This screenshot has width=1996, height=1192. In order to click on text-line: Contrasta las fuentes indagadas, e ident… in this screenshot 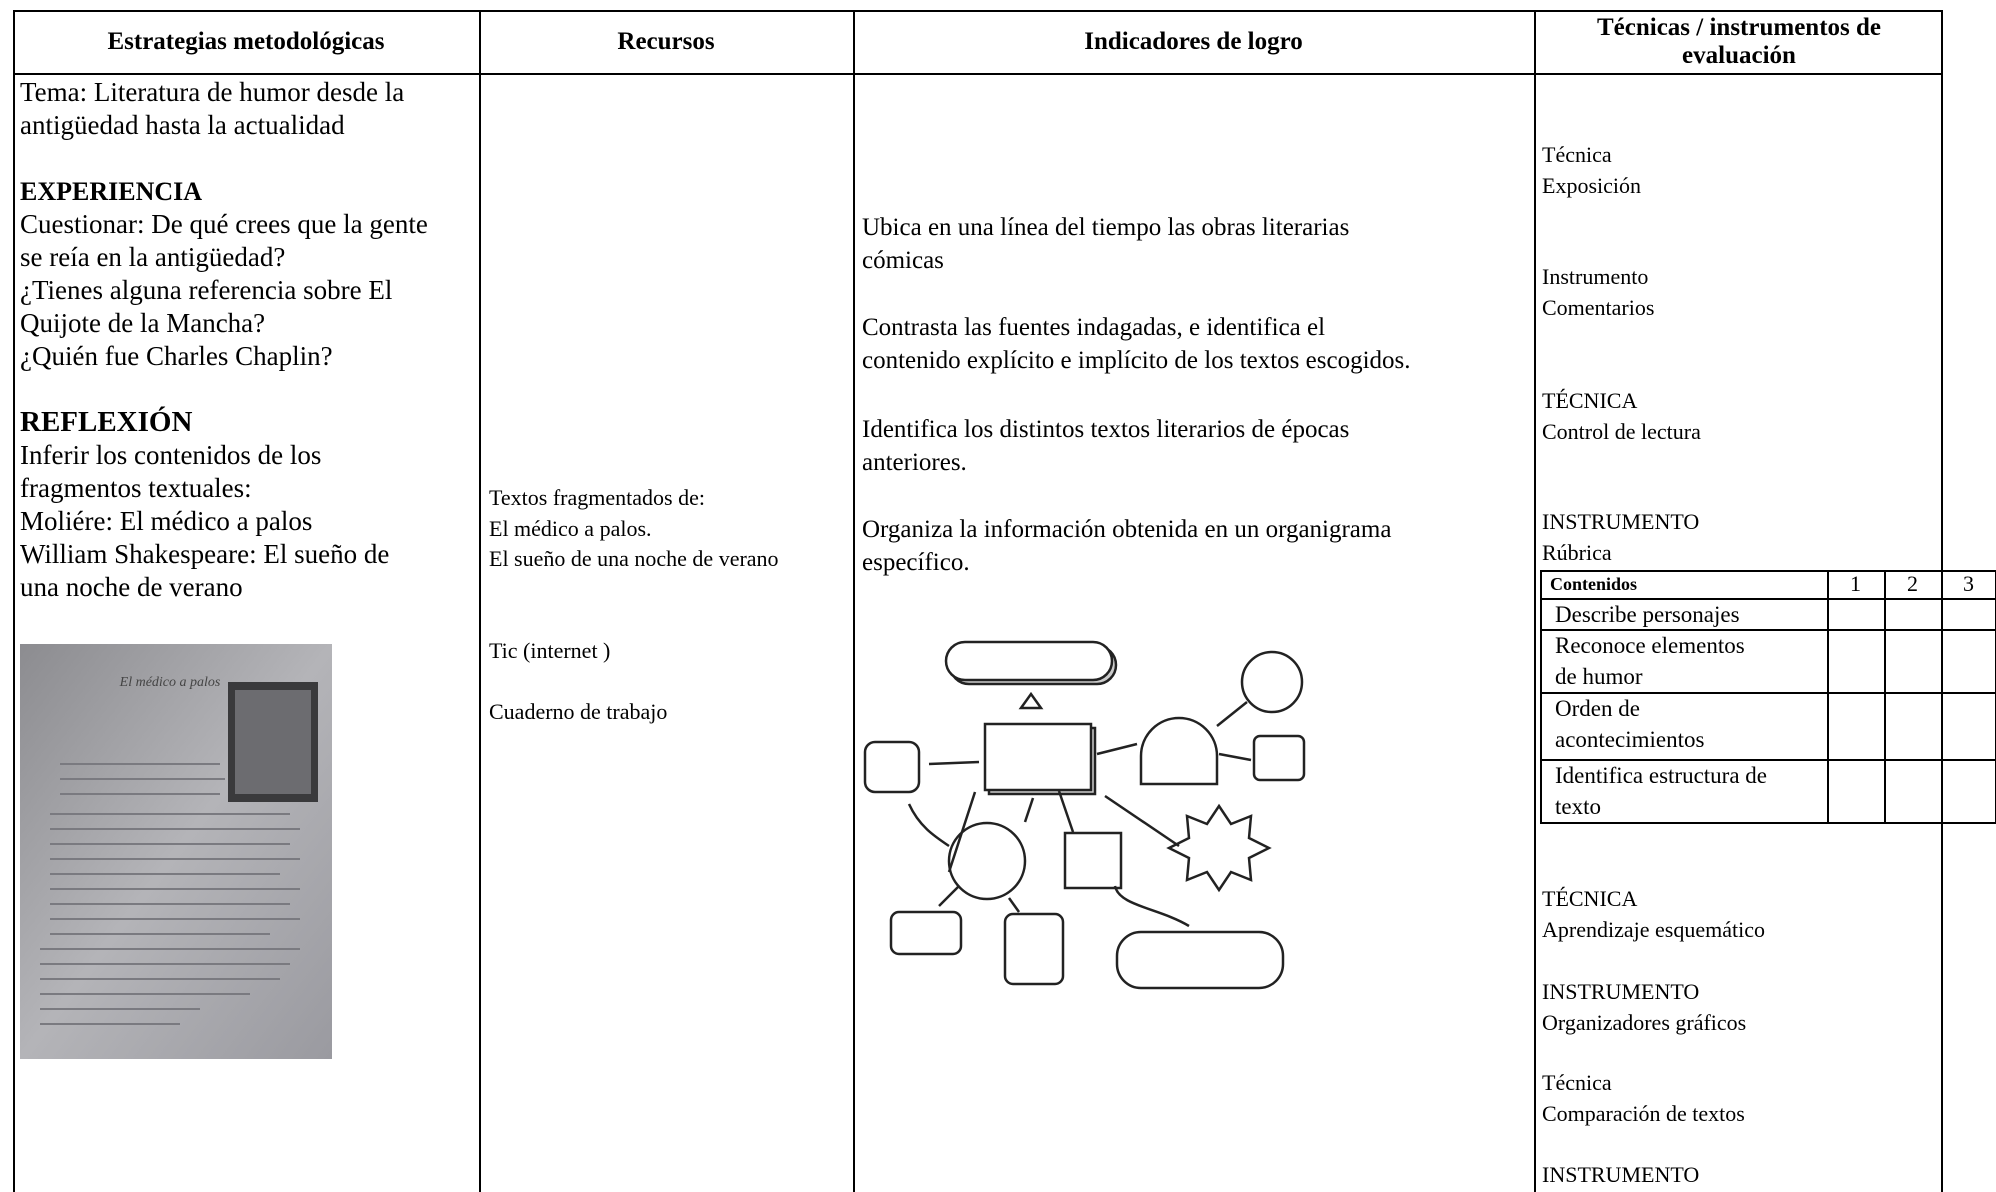, I will do `click(1094, 327)`.